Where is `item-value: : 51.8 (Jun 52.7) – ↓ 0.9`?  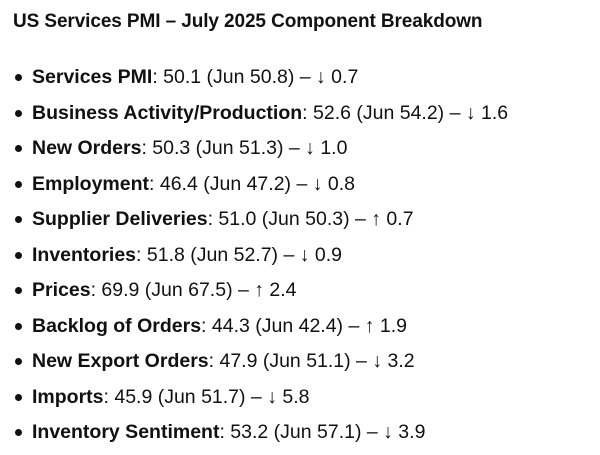 item-value: : 51.8 (Jun 52.7) – ↓ 0.9 is located at coordinates (239, 254).